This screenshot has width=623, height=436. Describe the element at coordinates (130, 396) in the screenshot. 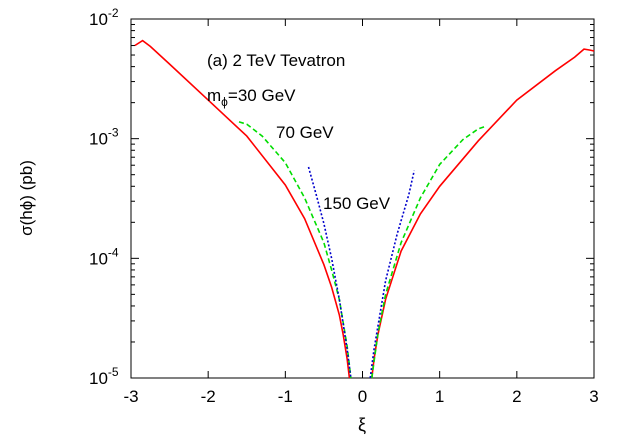

I see `x-tick-label: -3` at that location.